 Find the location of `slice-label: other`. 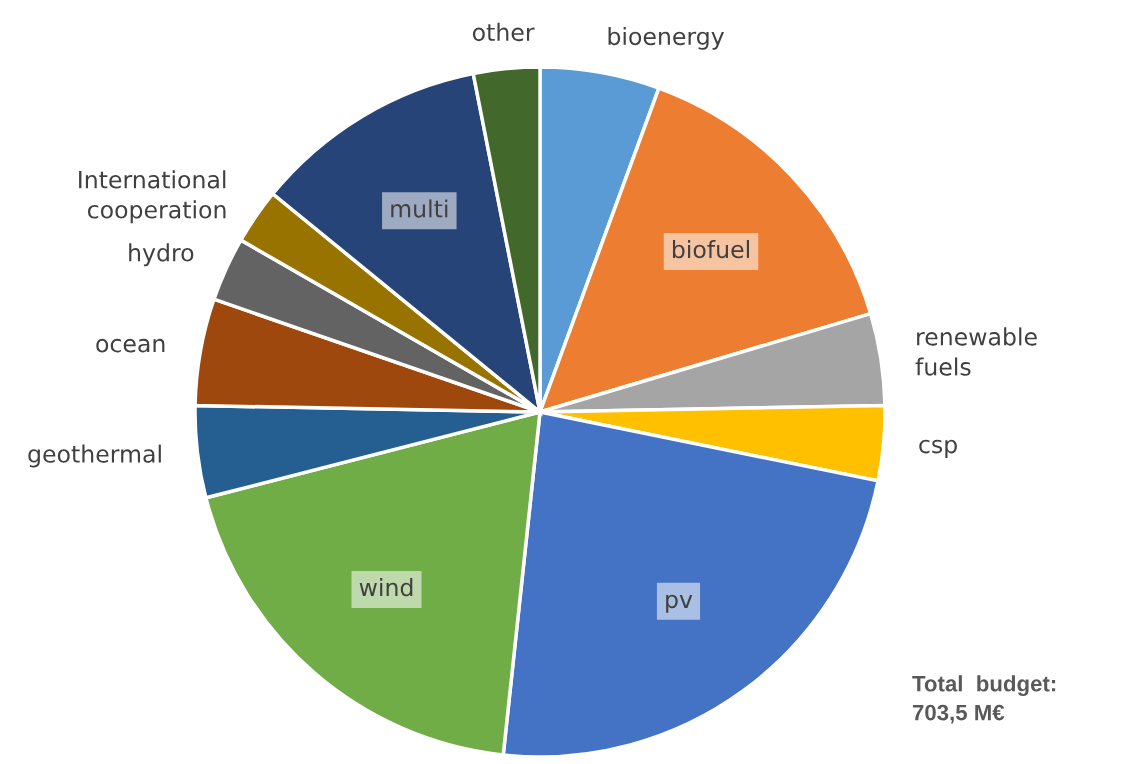

slice-label: other is located at coordinates (503, 32).